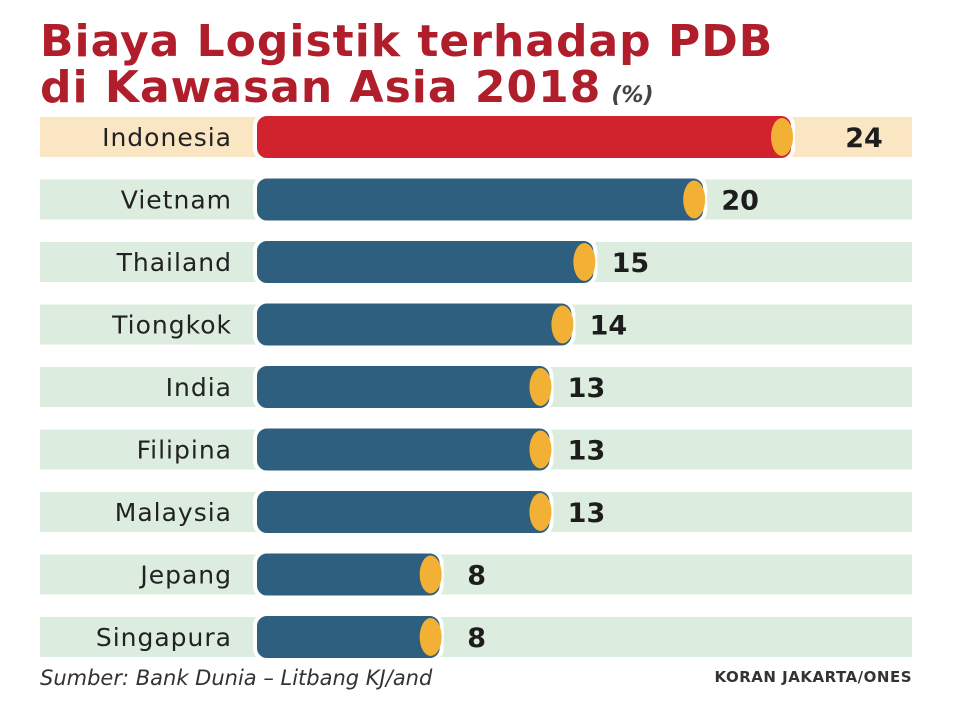  I want to click on bar-thailand, so click(425, 262).